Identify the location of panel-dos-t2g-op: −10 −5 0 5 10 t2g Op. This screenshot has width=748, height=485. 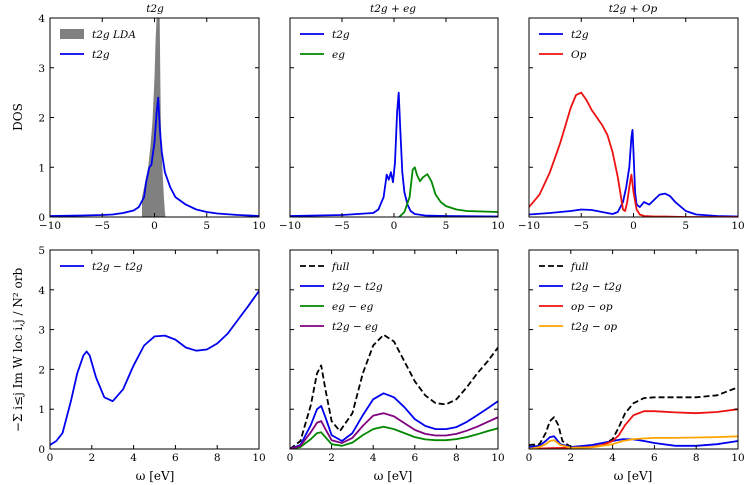
(631, 124).